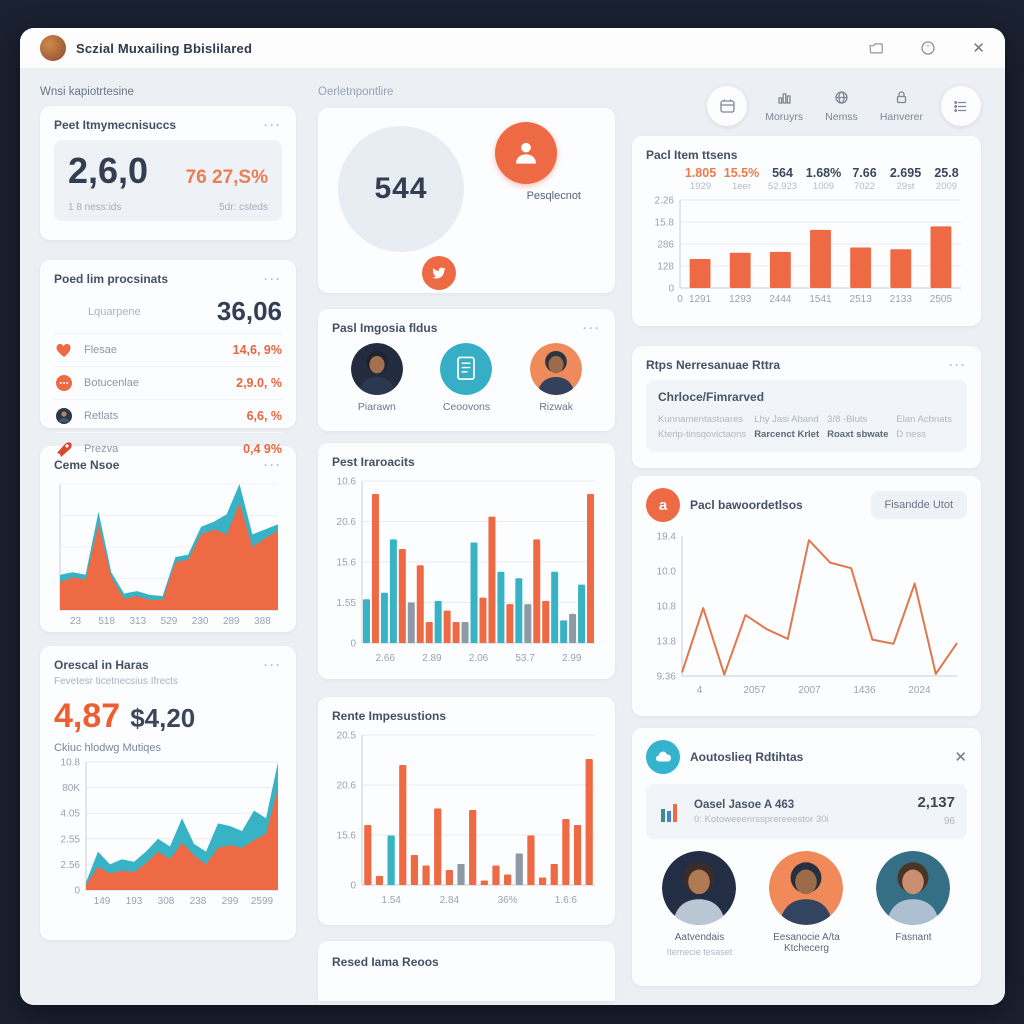 This screenshot has height=1024, width=1024. What do you see at coordinates (95, 207) in the screenshot?
I see `kpi-foot-left: 1 8 ness:ids` at bounding box center [95, 207].